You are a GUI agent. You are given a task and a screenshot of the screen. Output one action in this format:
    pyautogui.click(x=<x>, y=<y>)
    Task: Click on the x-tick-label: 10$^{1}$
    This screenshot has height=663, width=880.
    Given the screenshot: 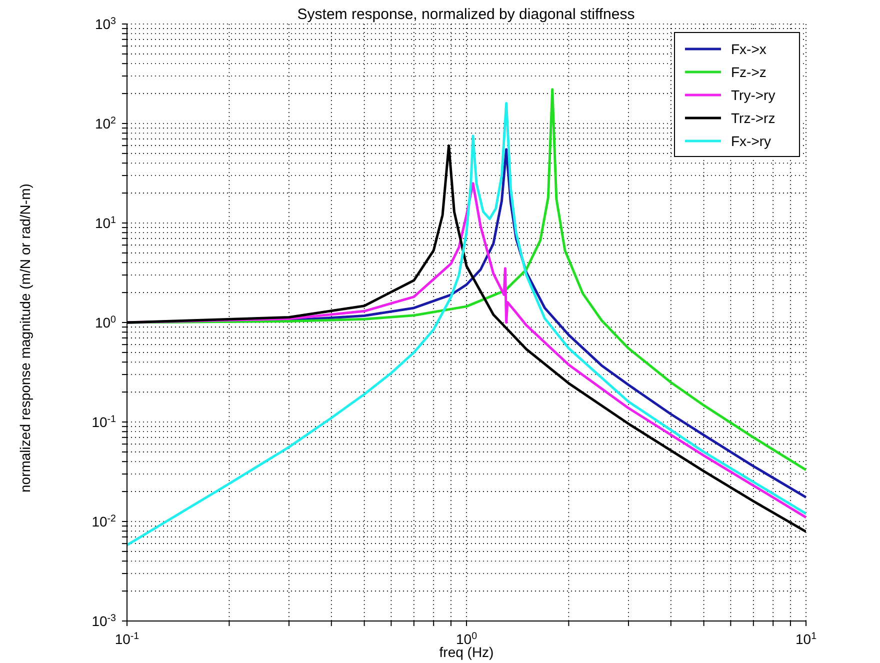 What is the action you would take?
    pyautogui.click(x=806, y=638)
    